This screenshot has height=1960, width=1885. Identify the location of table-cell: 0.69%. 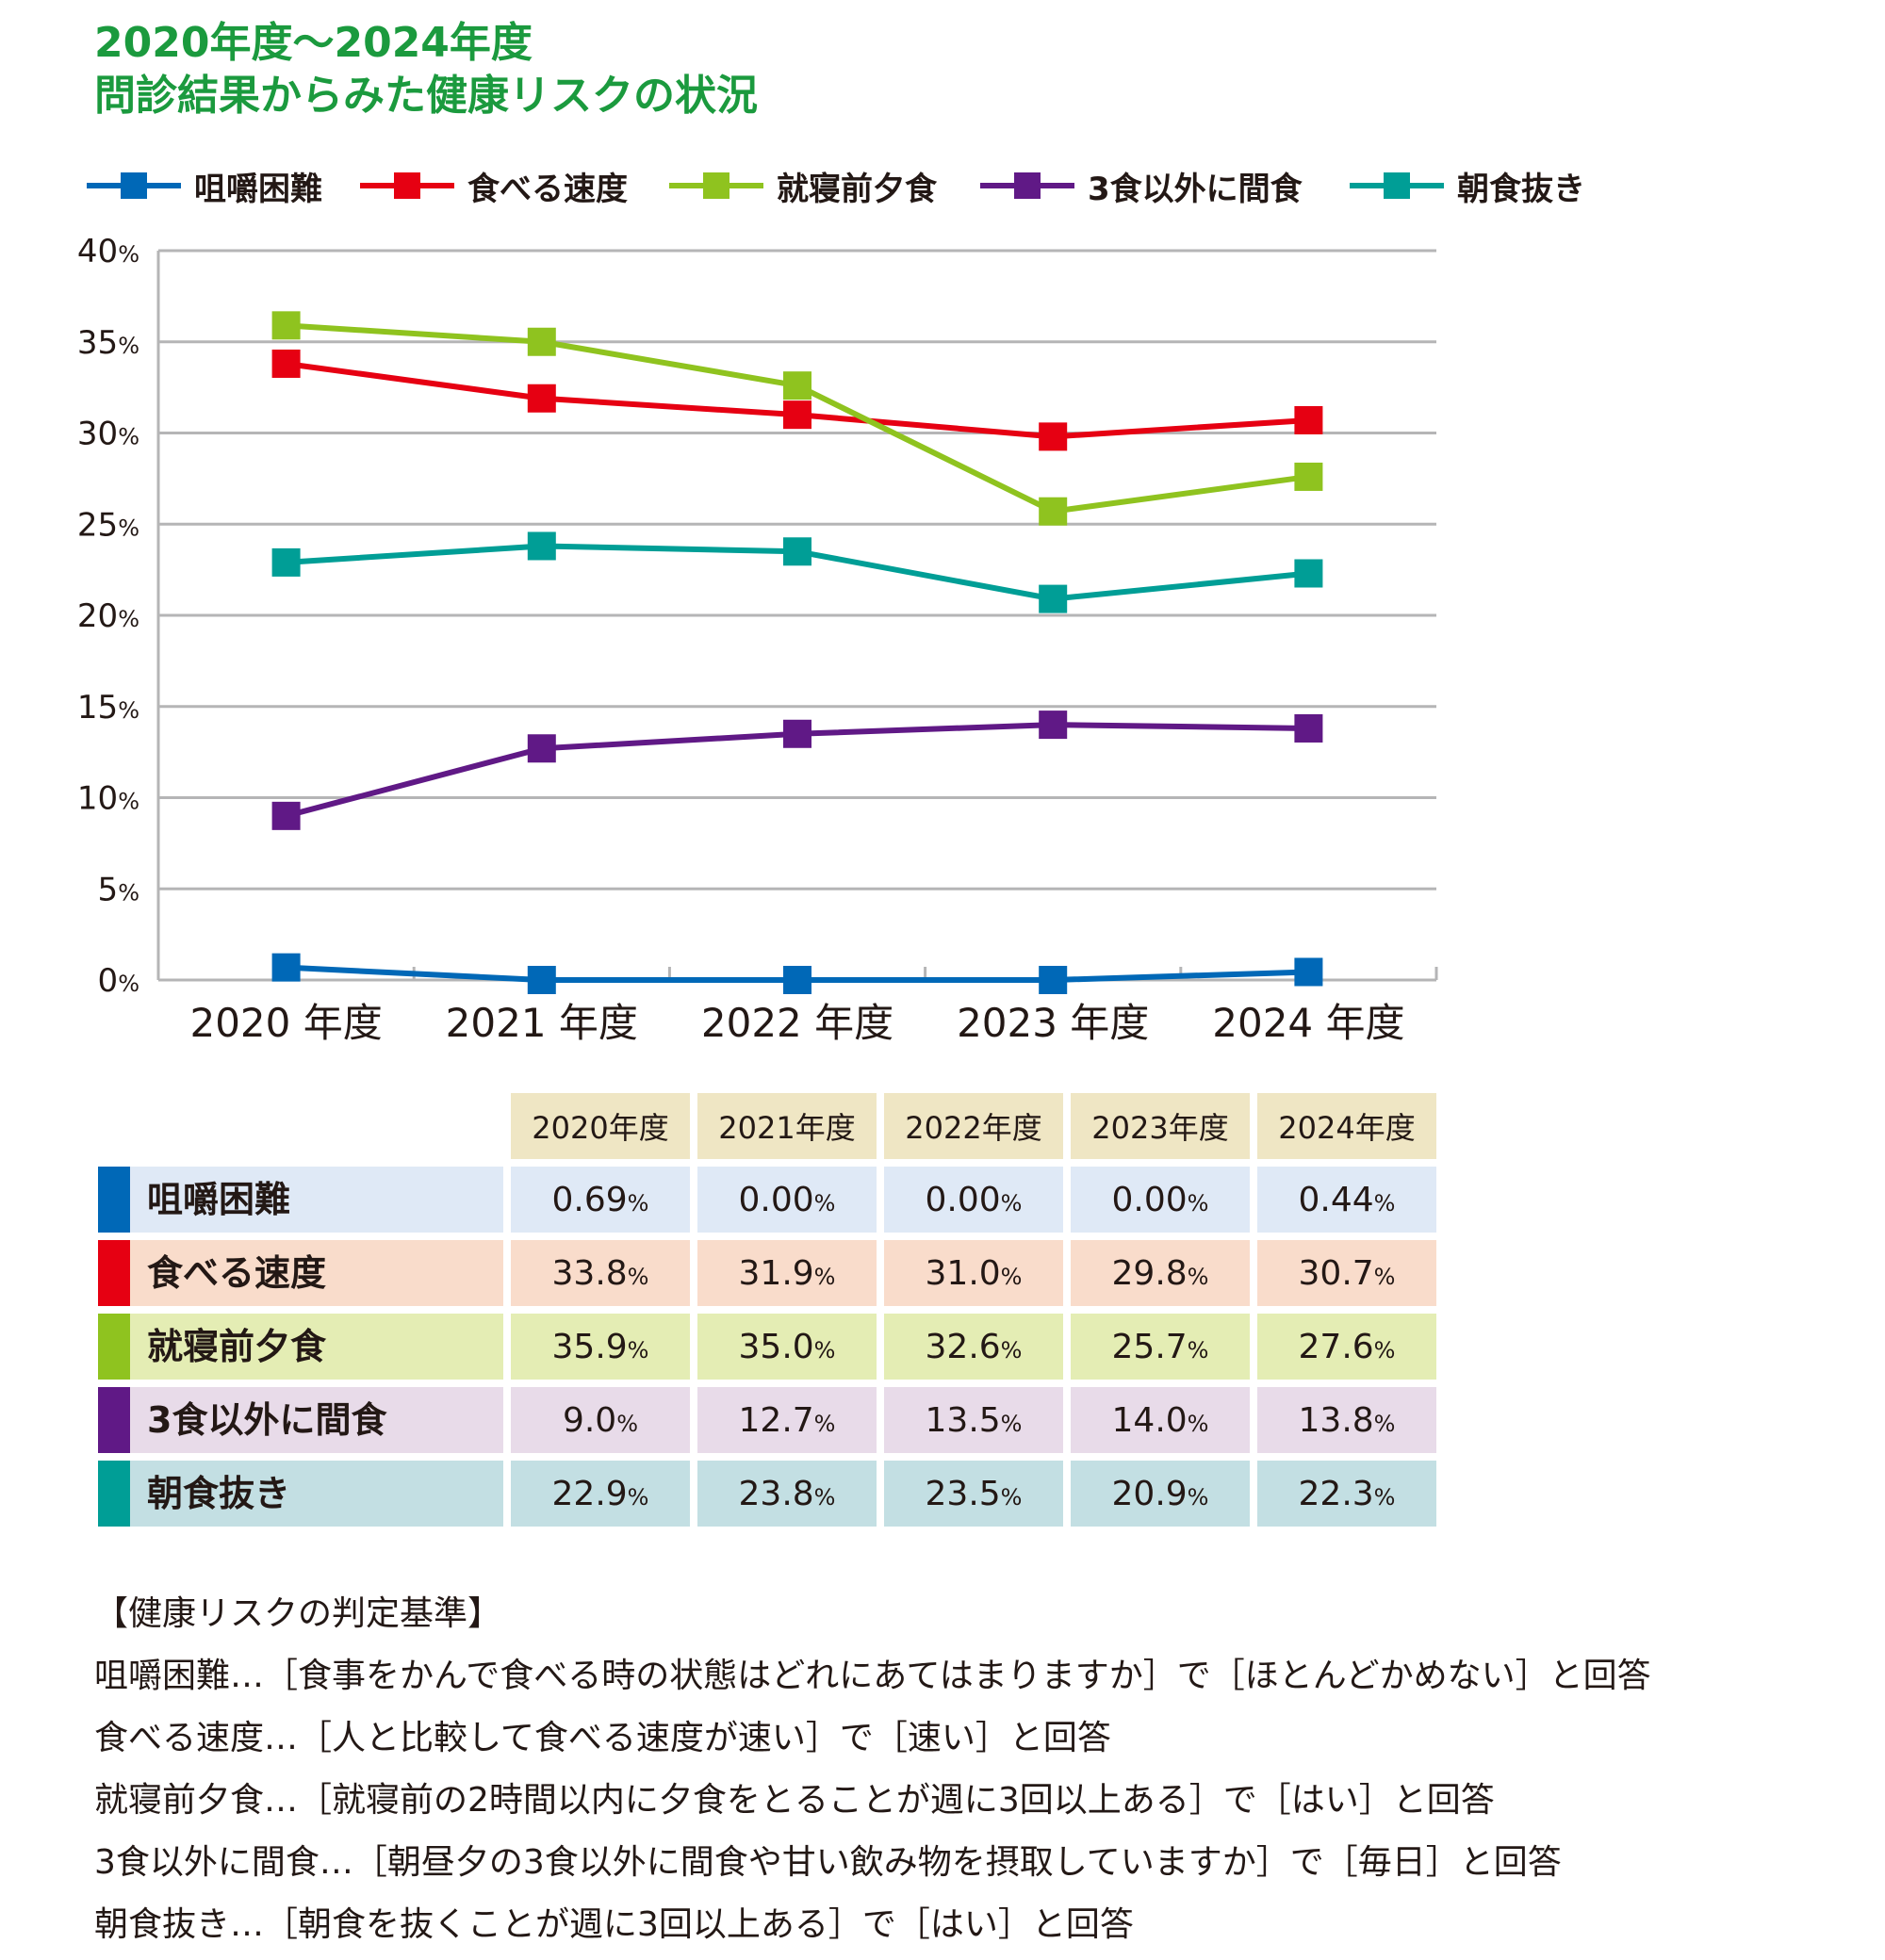
(600, 1200).